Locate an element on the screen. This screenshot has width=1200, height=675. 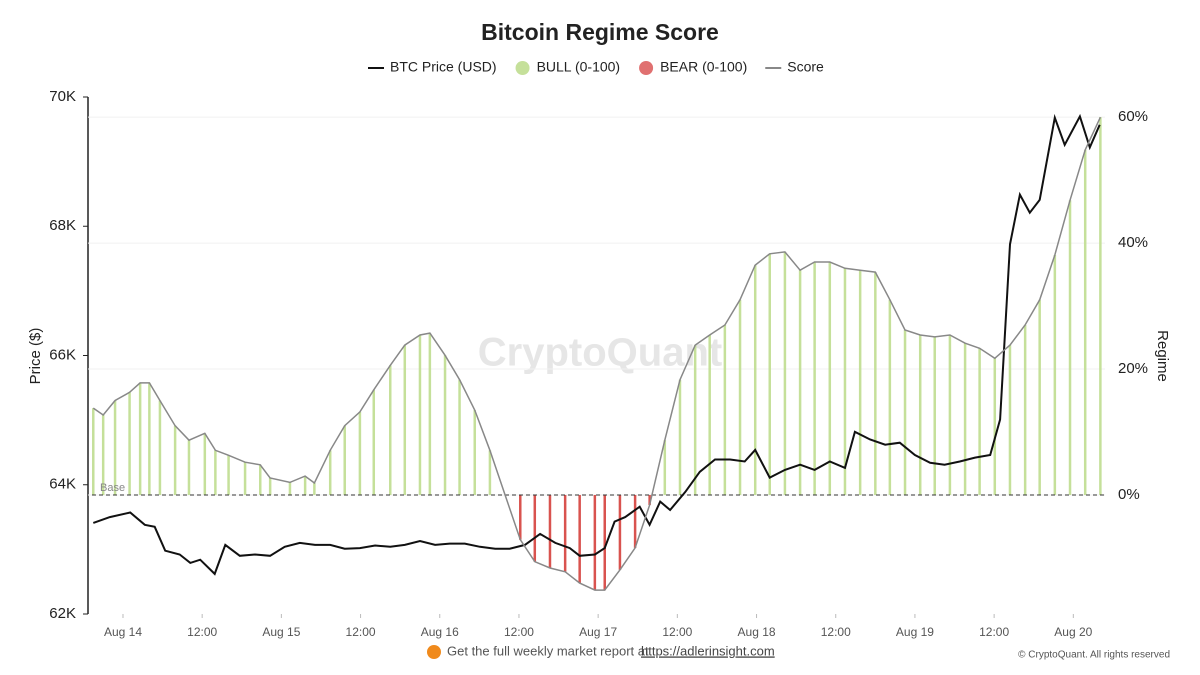
x-tick-label: Aug 16 is located at coordinates (440, 632).